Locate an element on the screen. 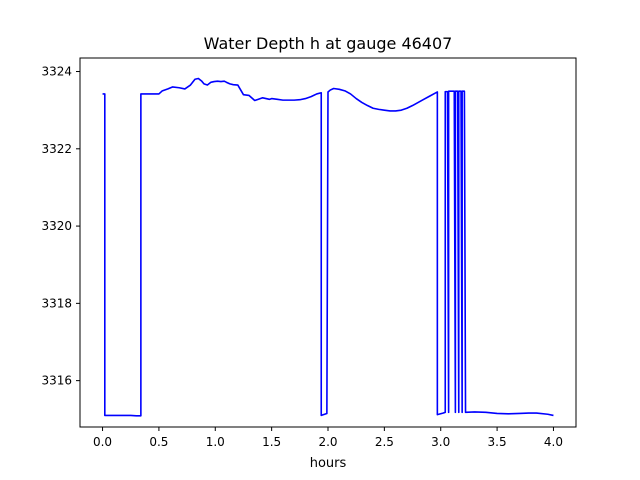 The height and width of the screenshot is (480, 640). x-tick-label: 1.0 is located at coordinates (215, 442).